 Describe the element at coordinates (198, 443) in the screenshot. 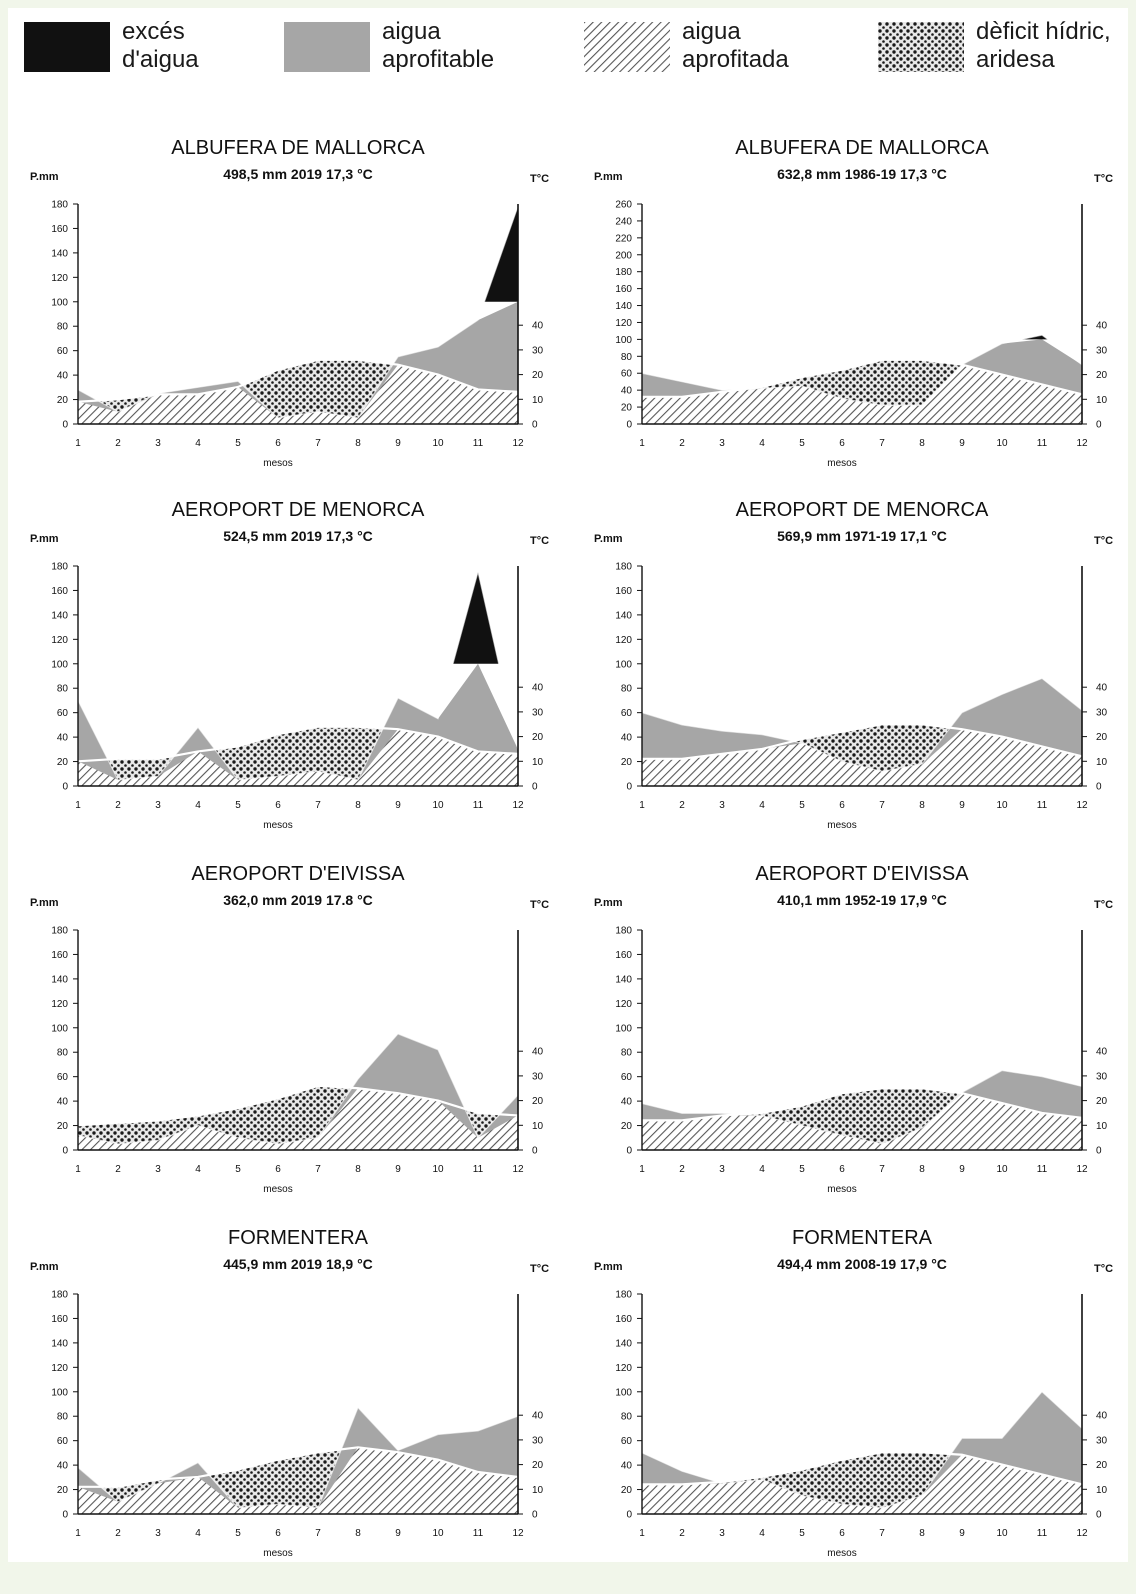

I see `x-tick-label: 4` at that location.